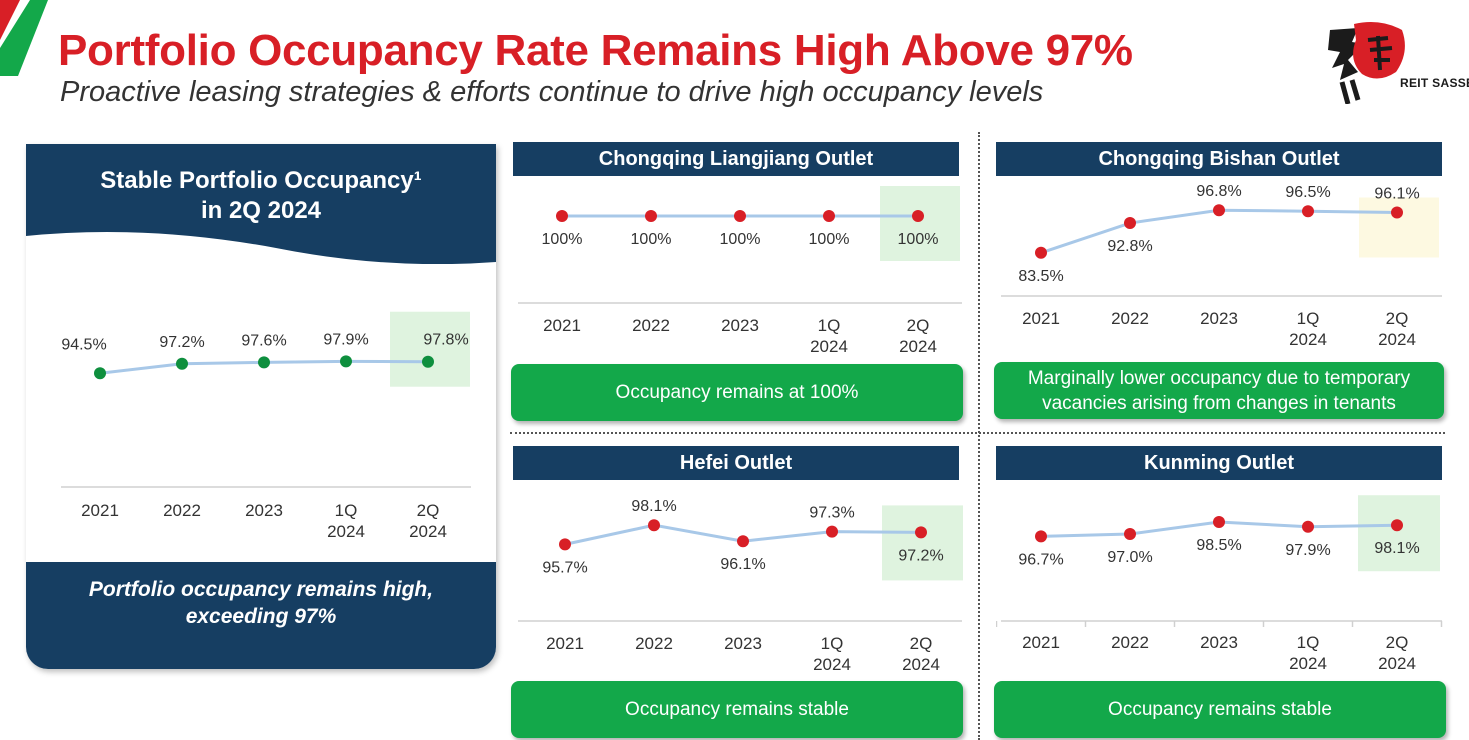  I want to click on liangjiang-category-line: 2022, so click(651, 325).